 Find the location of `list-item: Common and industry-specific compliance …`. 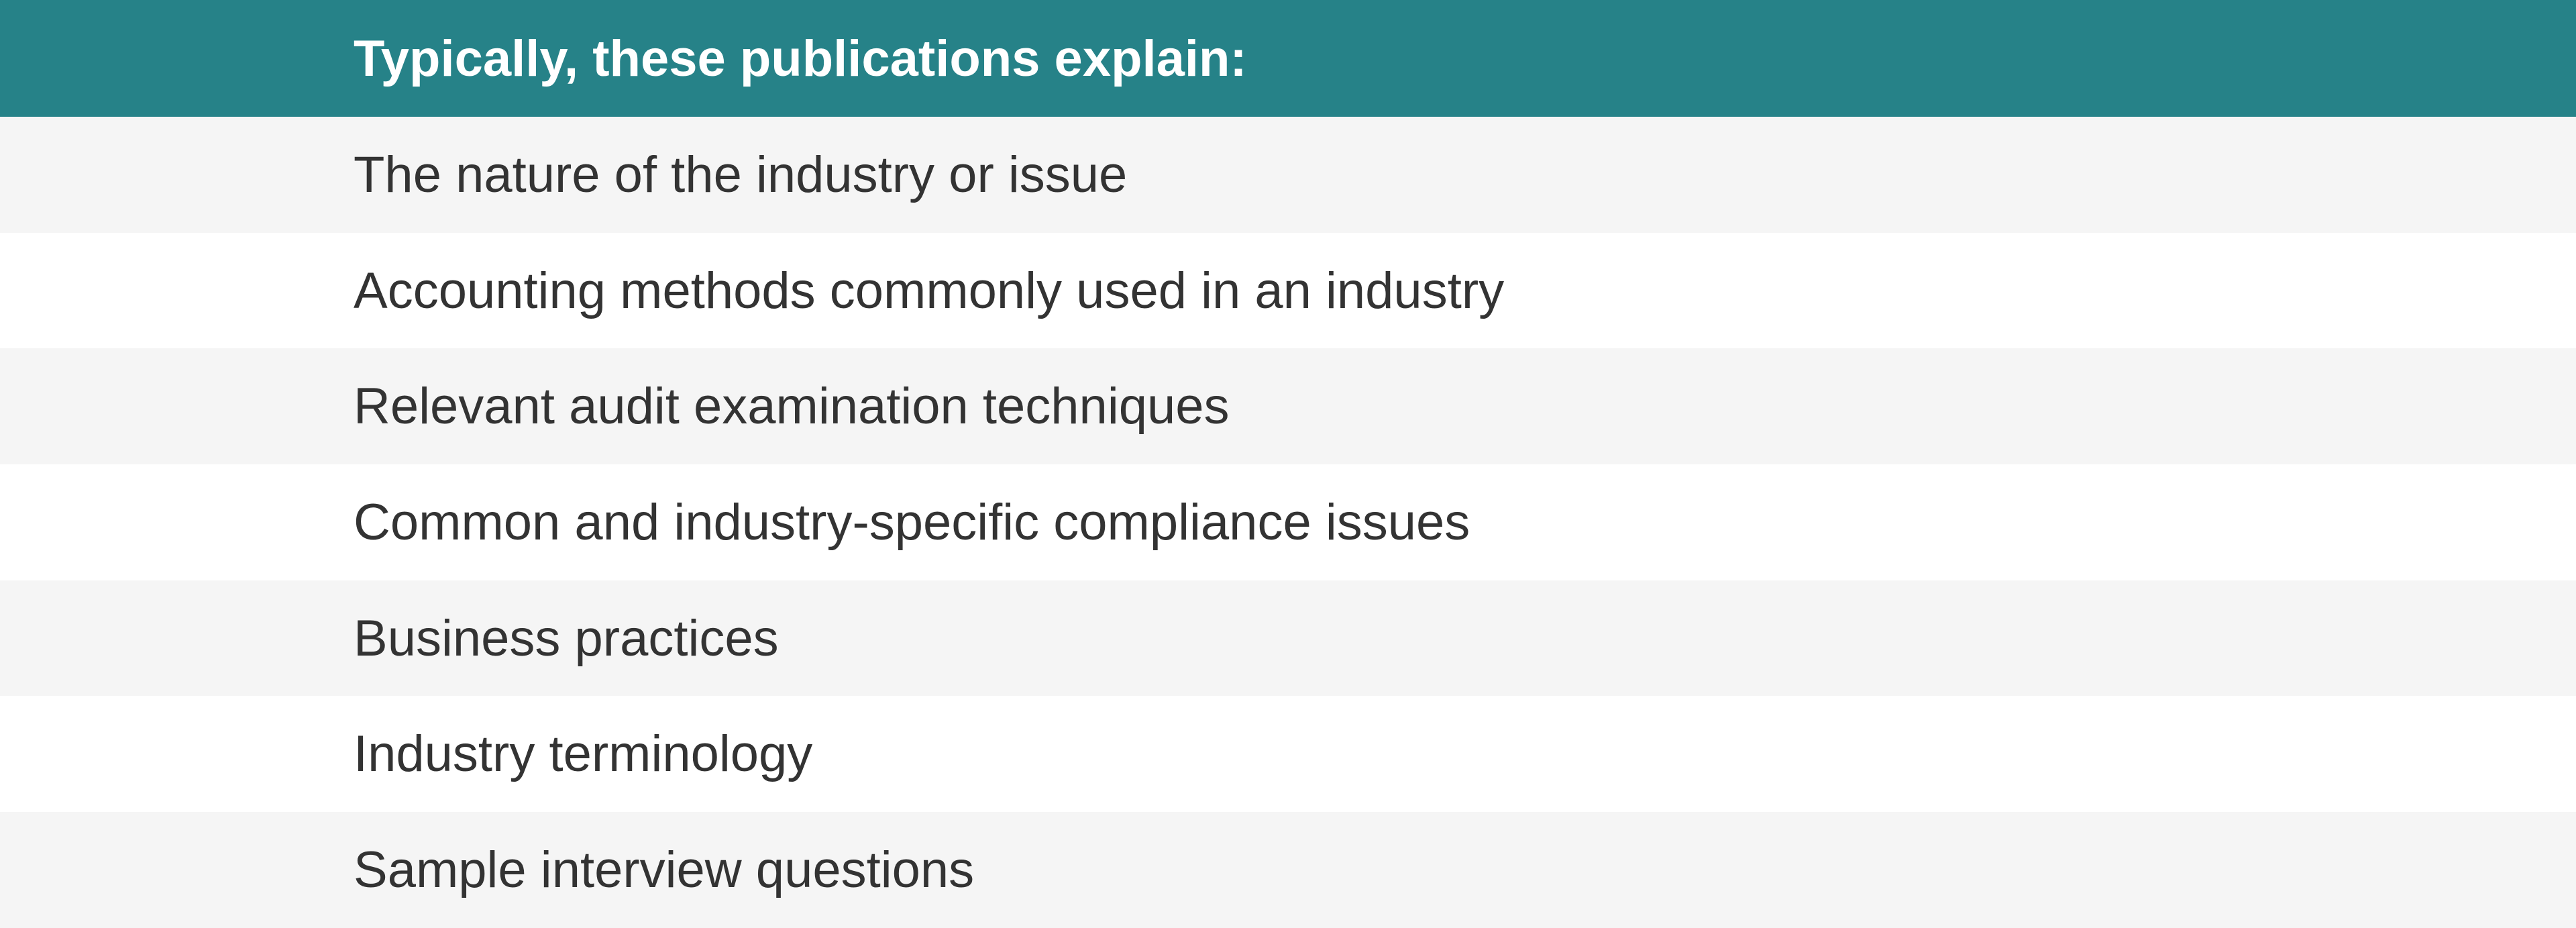

list-item: Common and industry-specific compliance … is located at coordinates (1288, 522).